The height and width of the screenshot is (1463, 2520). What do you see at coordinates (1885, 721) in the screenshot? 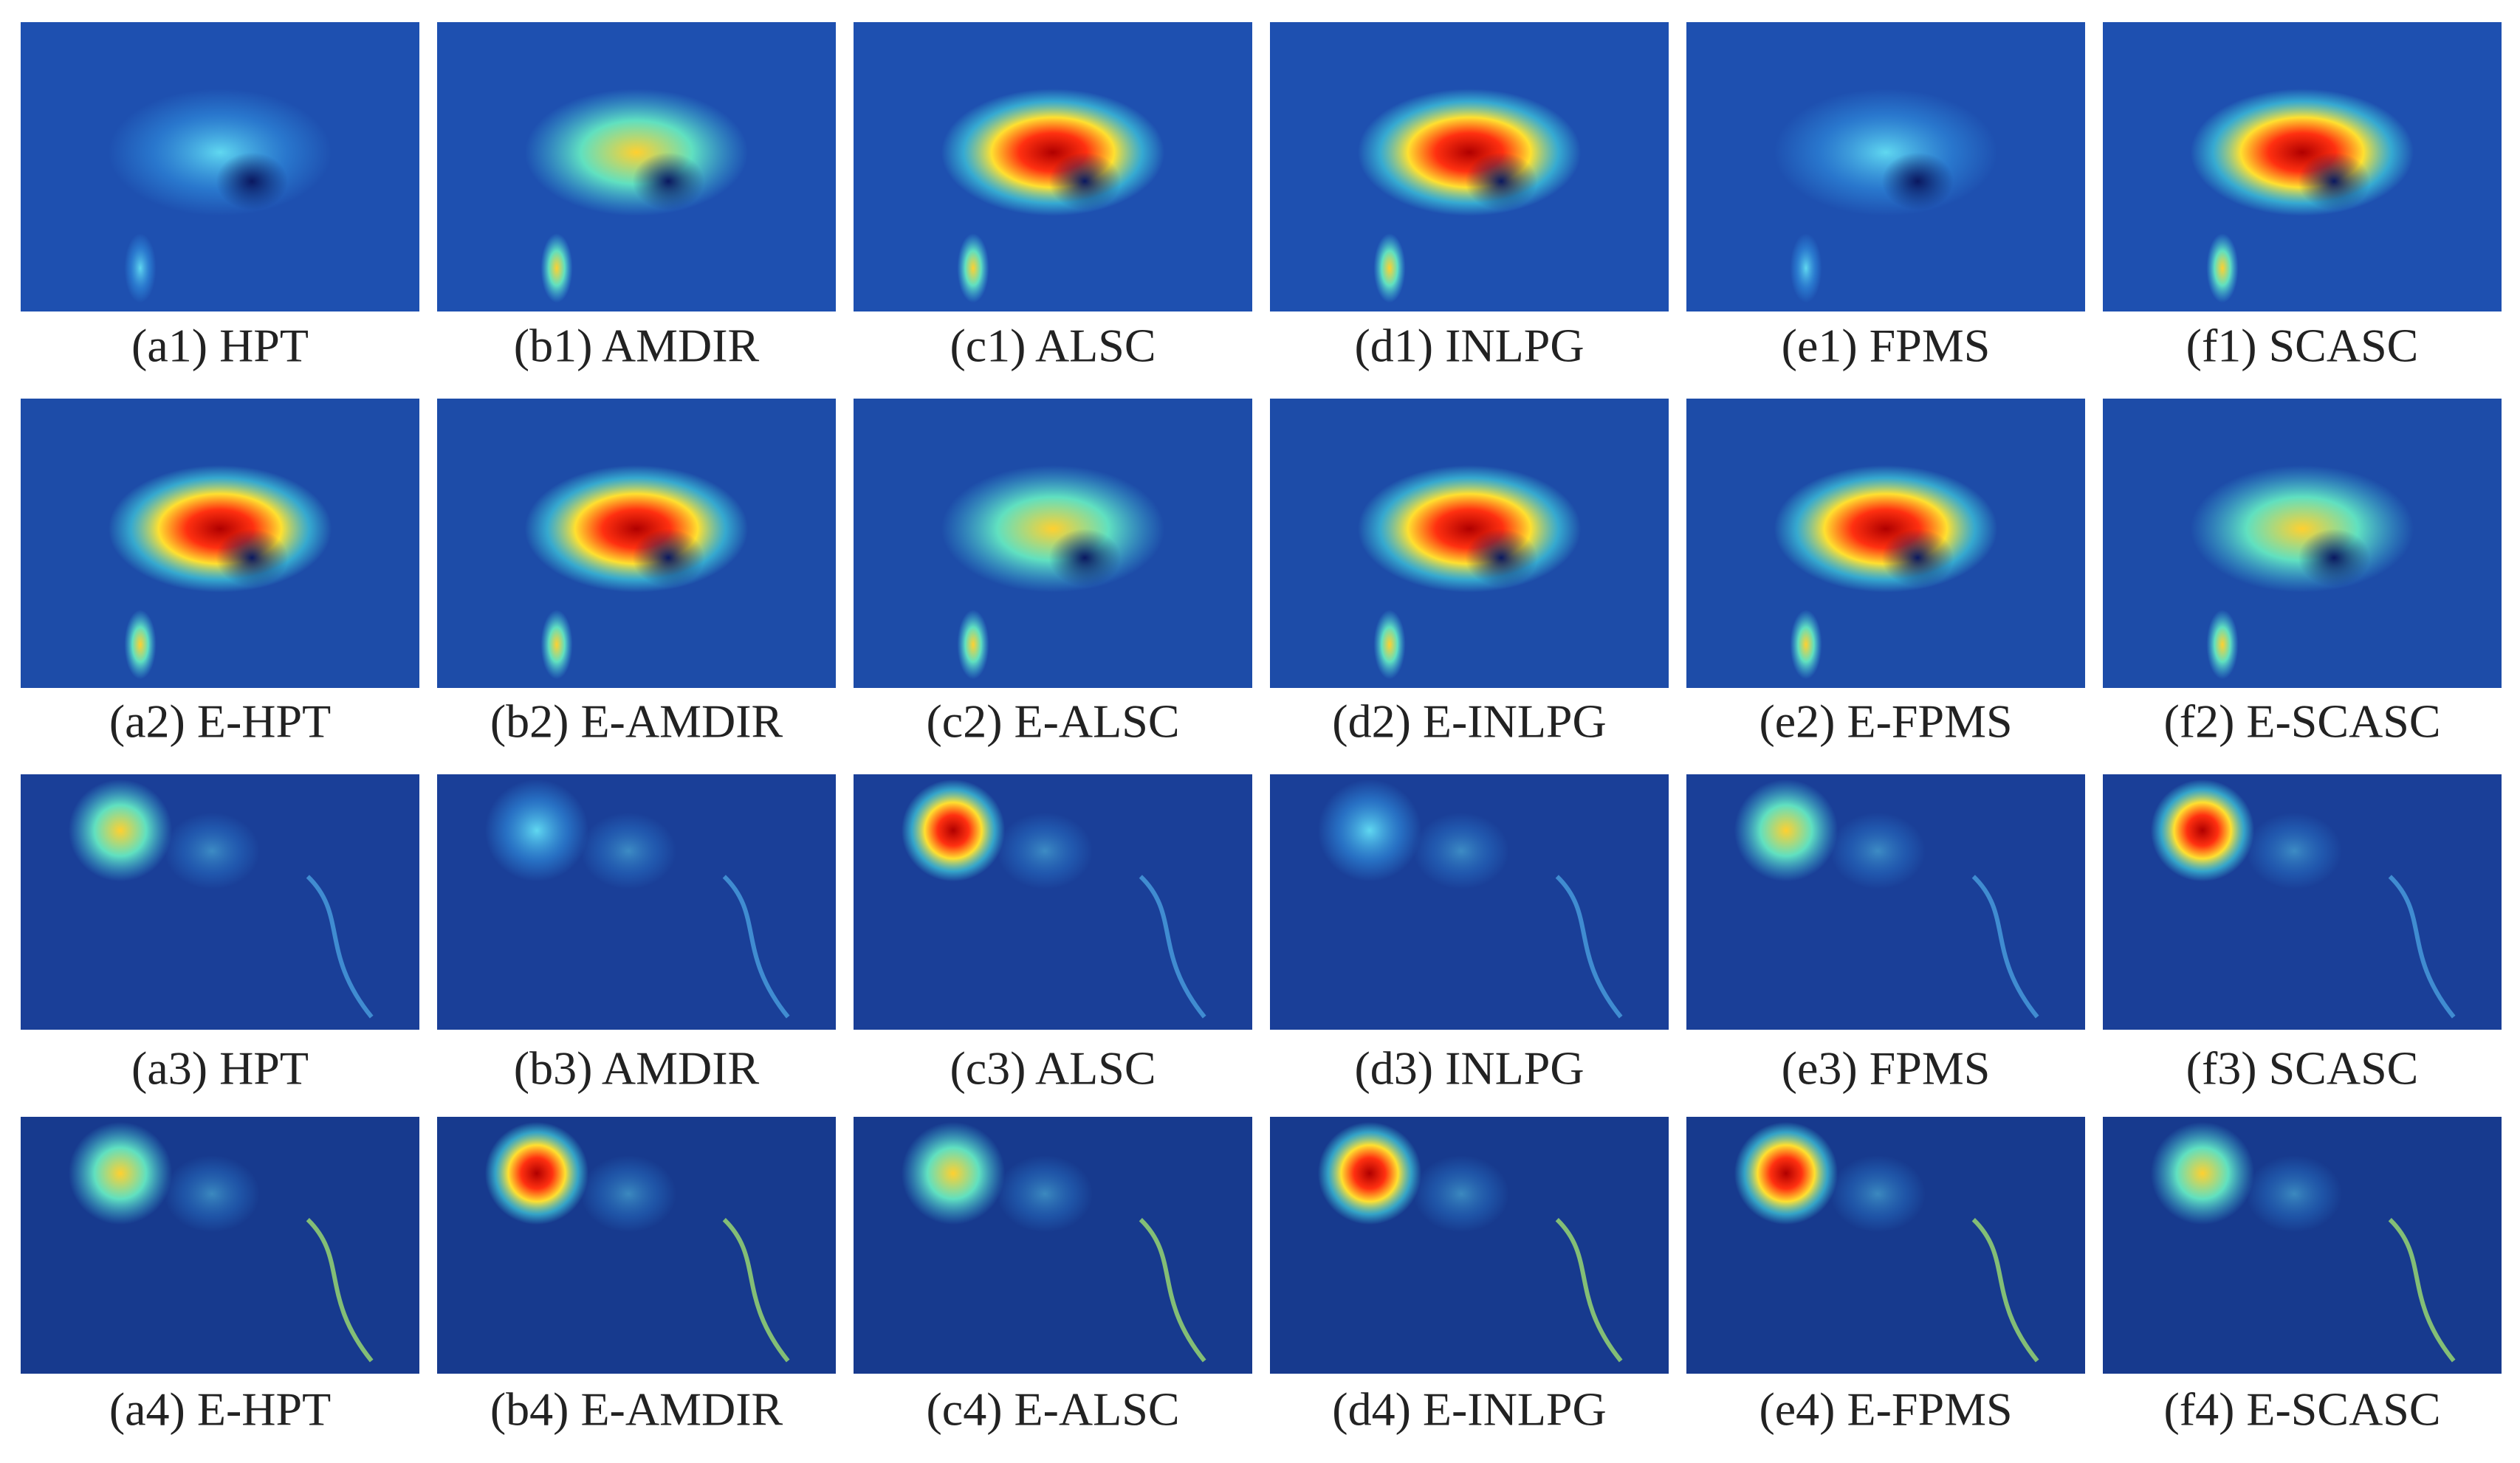
I see `panel-caption: (e2) E-FPMS` at bounding box center [1885, 721].